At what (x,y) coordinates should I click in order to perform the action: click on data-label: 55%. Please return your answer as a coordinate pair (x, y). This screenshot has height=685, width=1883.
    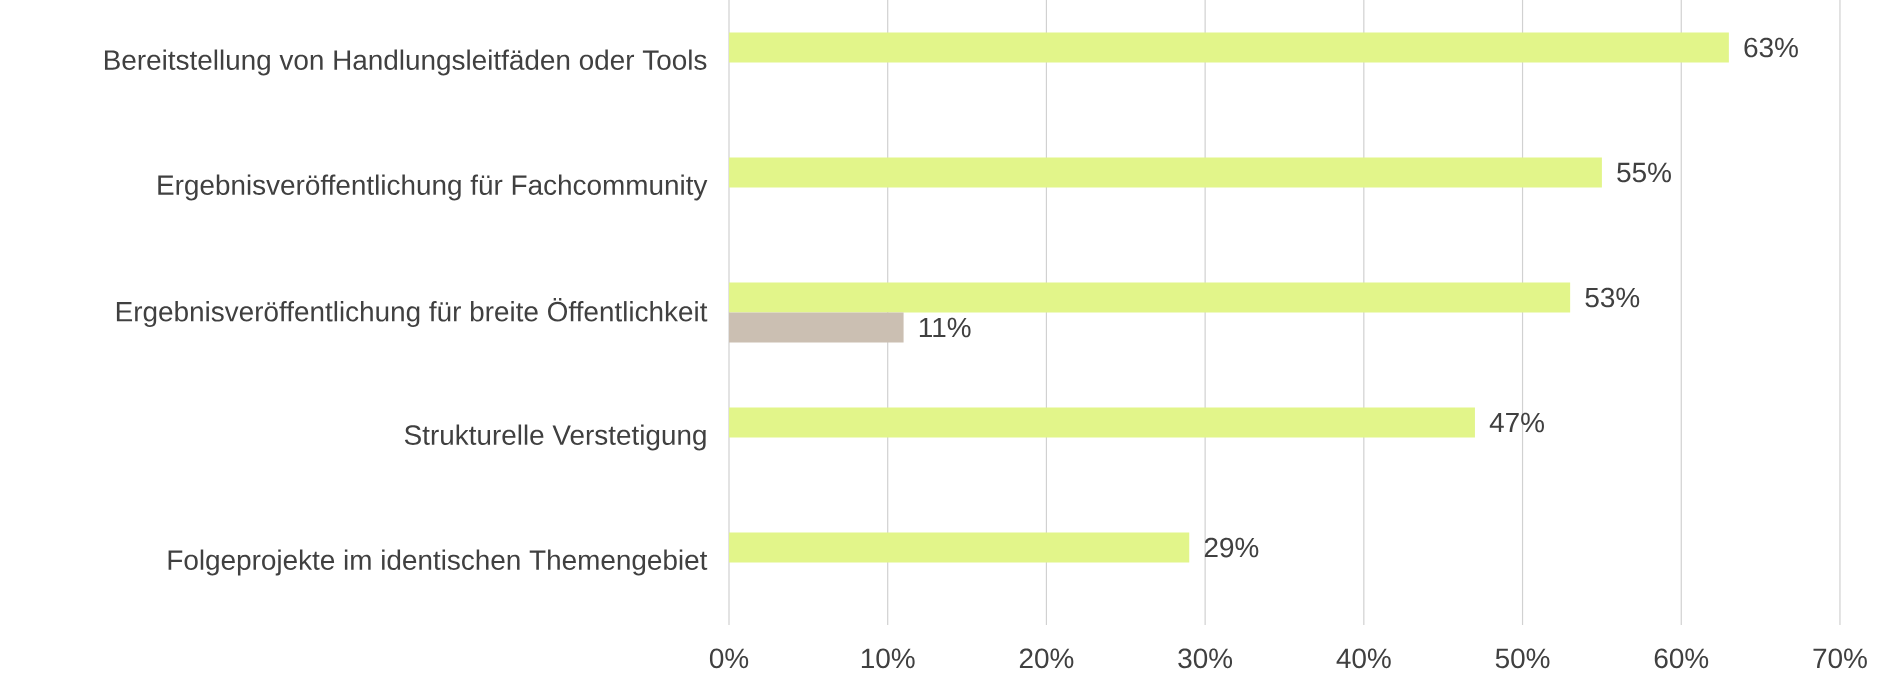
    Looking at the image, I should click on (1644, 172).